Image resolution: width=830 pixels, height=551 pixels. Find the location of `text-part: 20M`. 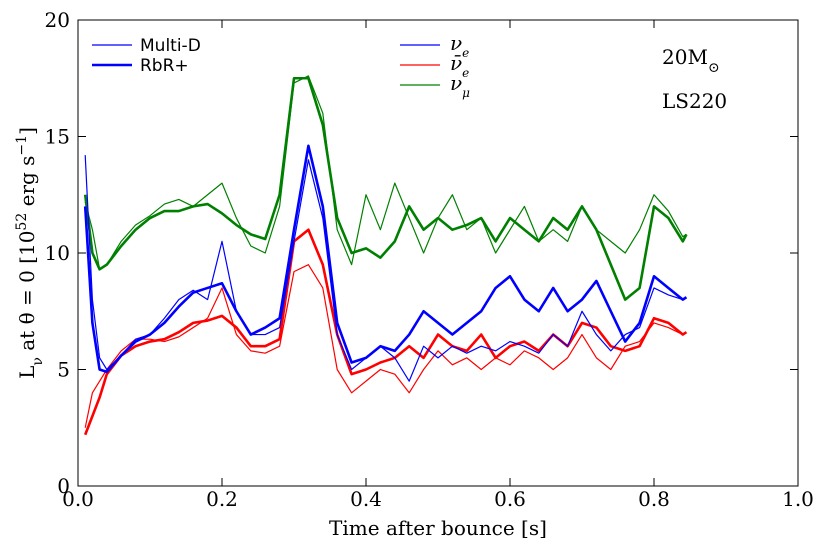

text-part: 20M is located at coordinates (685, 57).